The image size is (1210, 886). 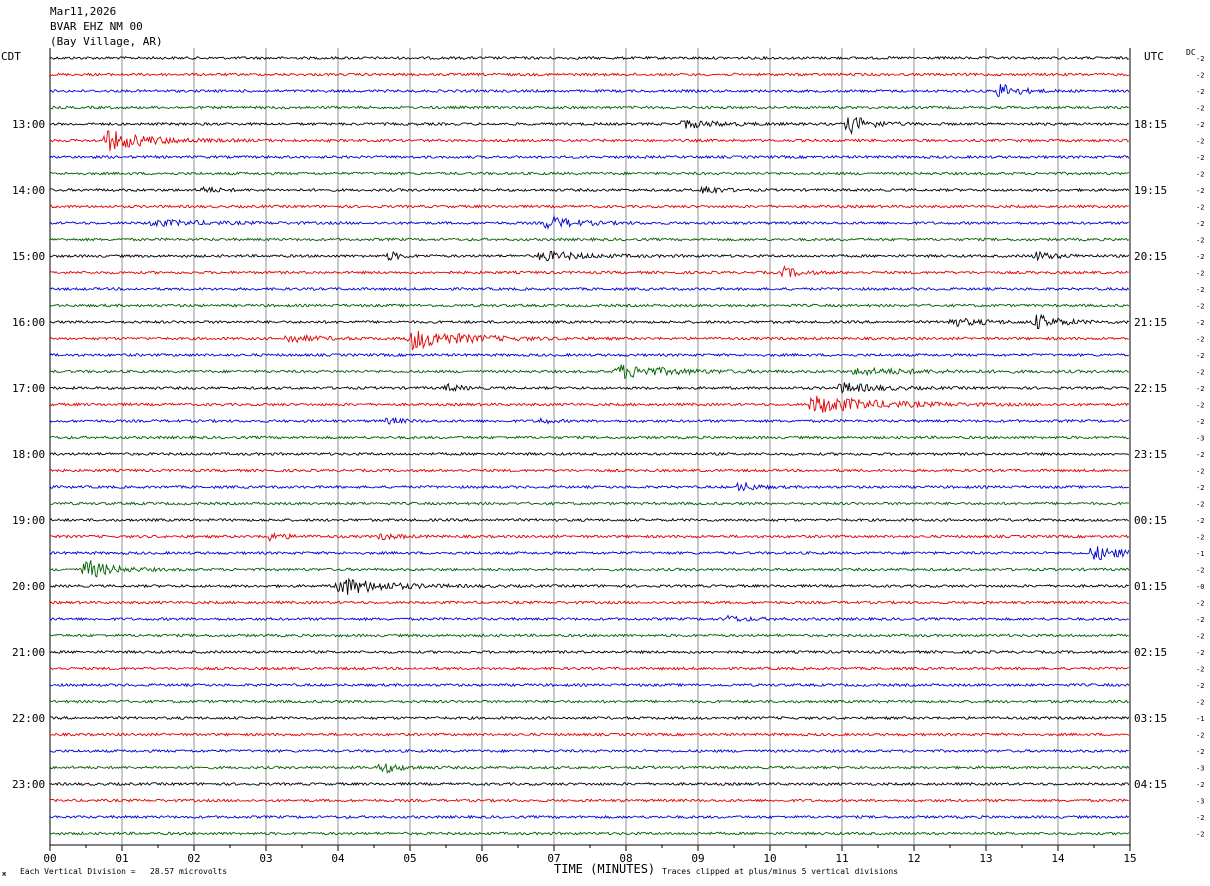 I want to click on left-hour-label: 17:00, so click(x=28, y=388).